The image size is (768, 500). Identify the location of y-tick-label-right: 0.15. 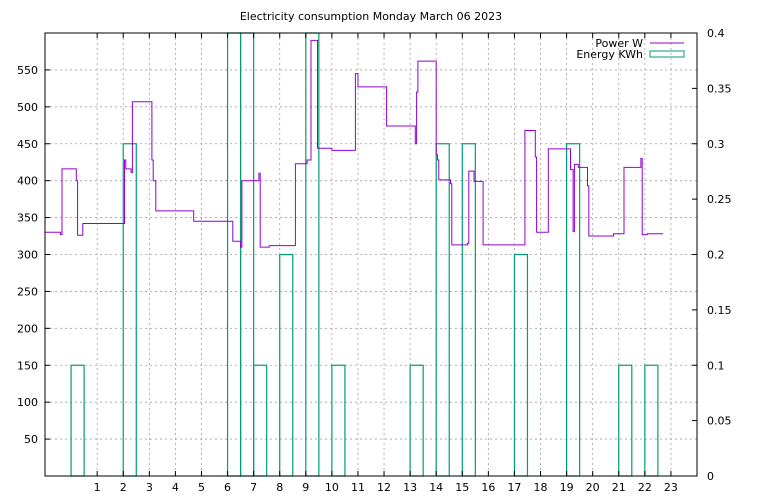
(719, 310).